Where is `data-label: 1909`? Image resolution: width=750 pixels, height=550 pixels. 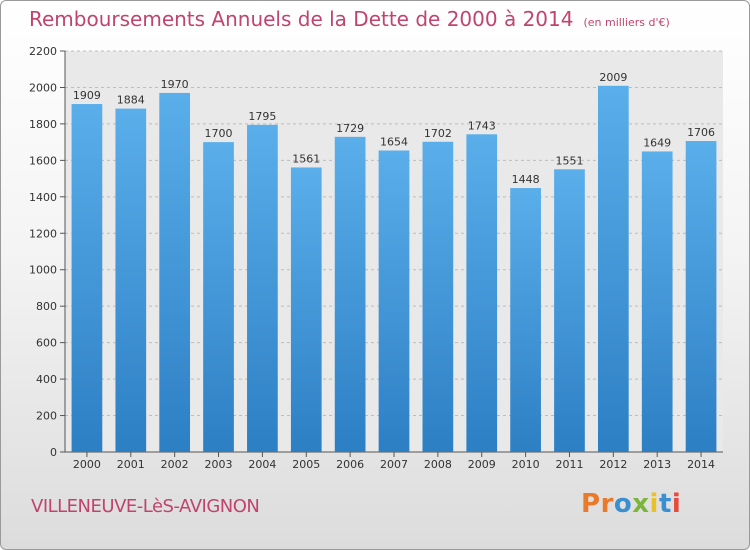 data-label: 1909 is located at coordinates (87, 95).